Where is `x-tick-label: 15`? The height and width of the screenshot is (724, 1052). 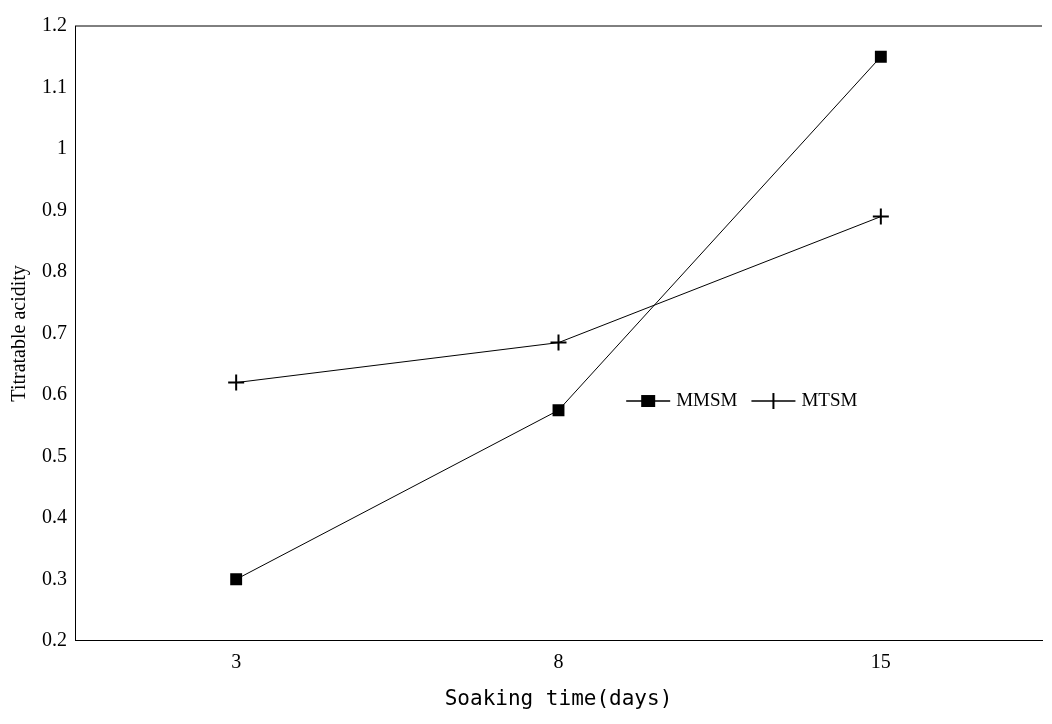
x-tick-label: 15 is located at coordinates (880, 661).